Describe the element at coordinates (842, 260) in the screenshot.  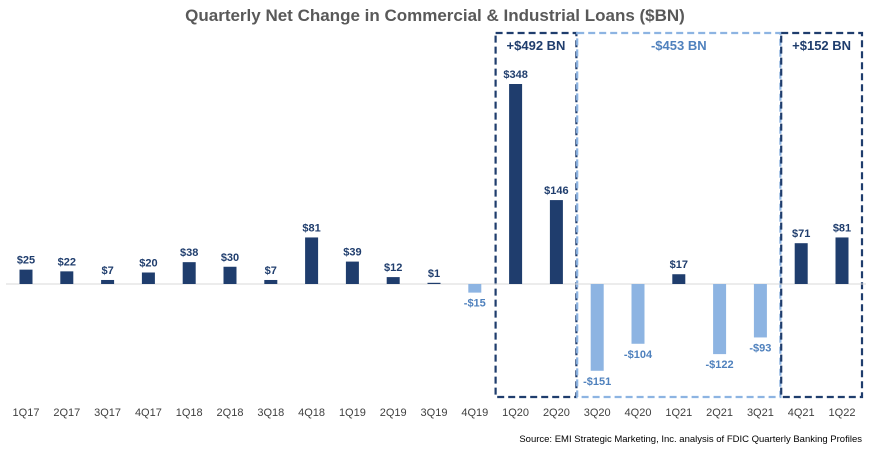
I see `bar-1Q22` at that location.